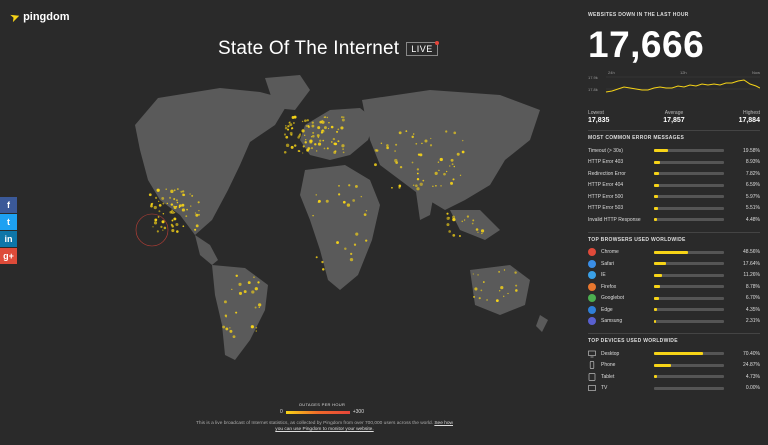  I want to click on page-title: State Of The Internet LIVE, so click(328, 49).